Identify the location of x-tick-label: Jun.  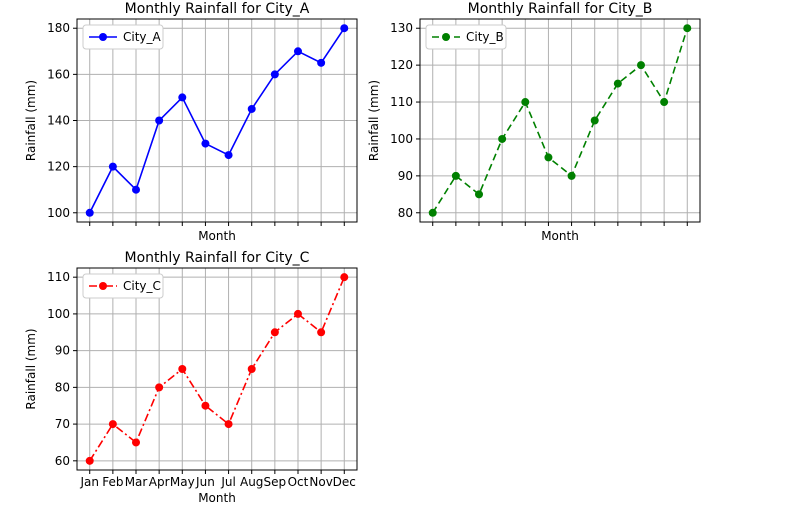
(205, 482).